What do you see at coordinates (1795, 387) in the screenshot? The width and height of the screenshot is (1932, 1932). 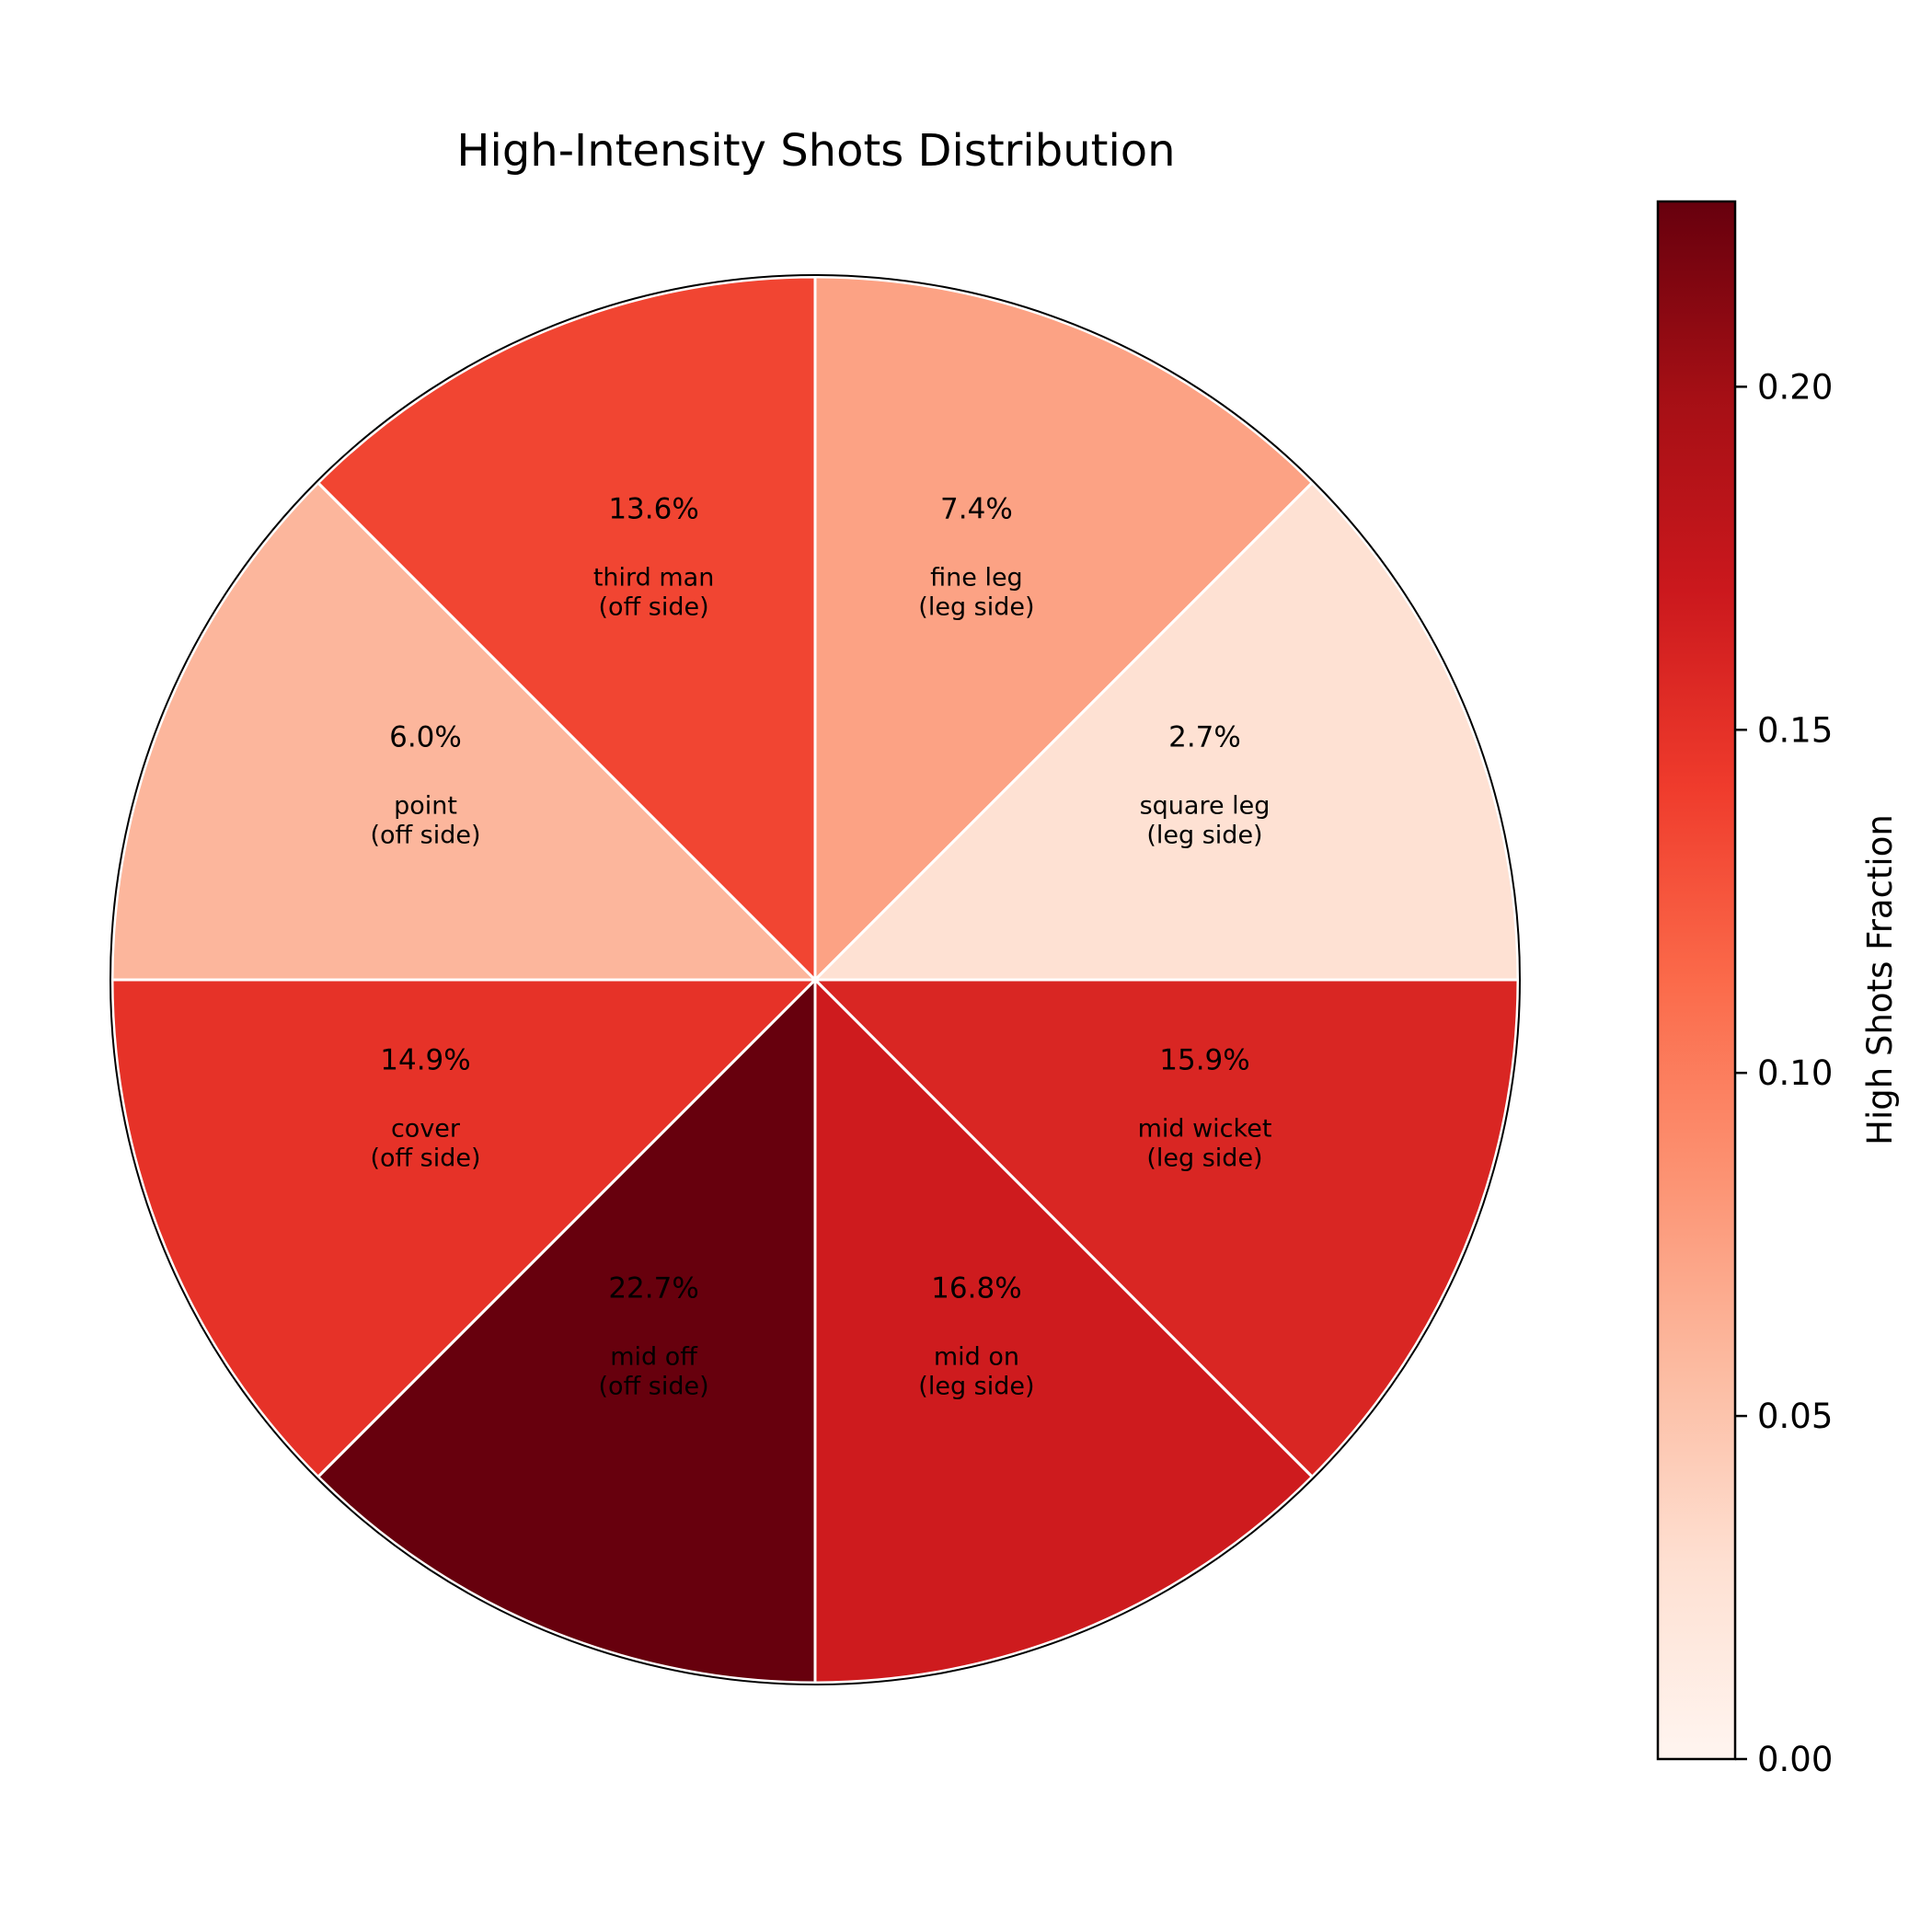 I see `colorbar-tick-label: 0.20` at bounding box center [1795, 387].